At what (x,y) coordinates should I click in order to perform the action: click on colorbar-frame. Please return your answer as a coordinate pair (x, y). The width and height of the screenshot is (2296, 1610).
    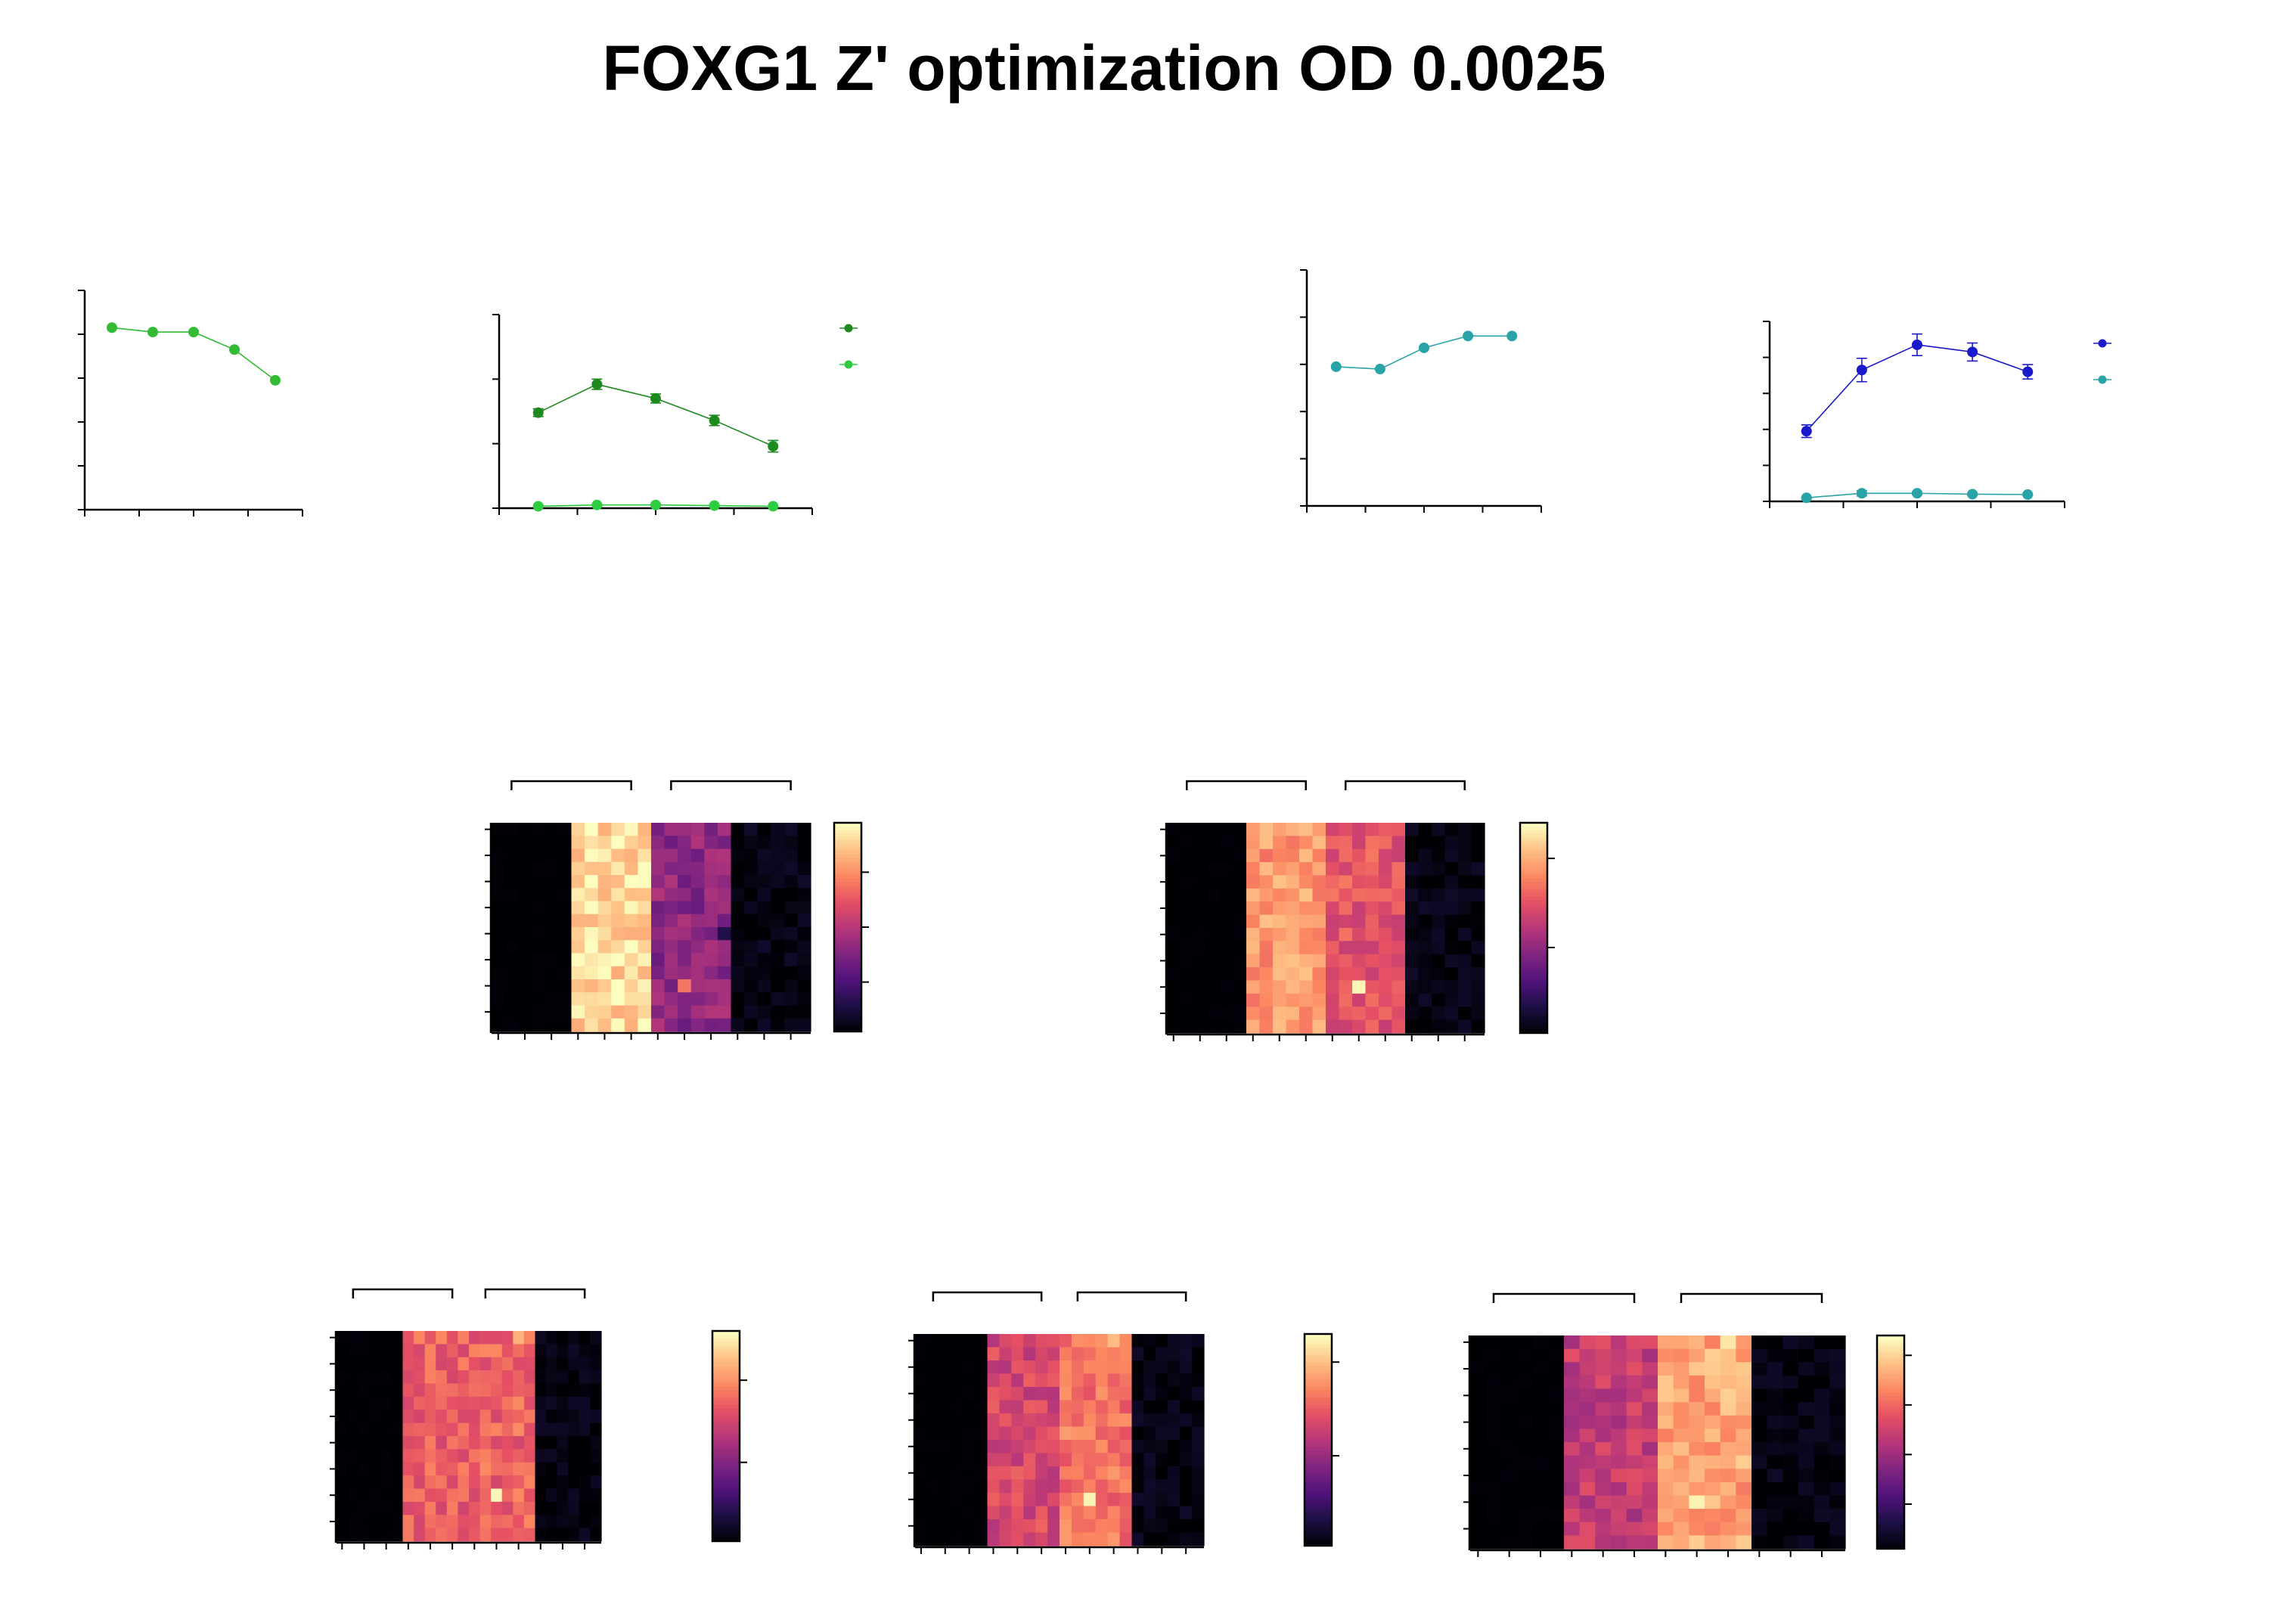
    Looking at the image, I should click on (1891, 1442).